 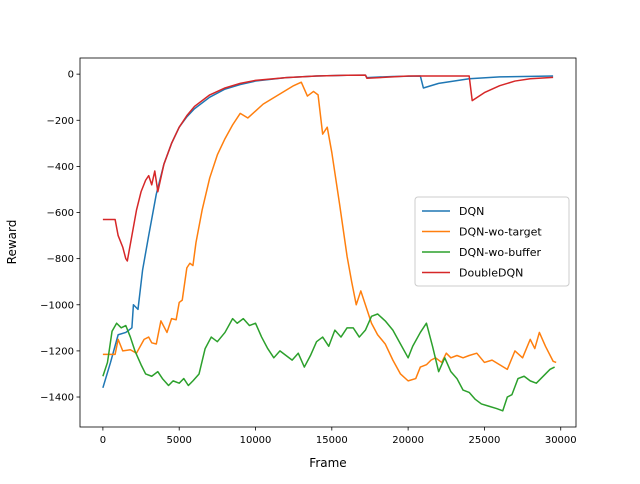 What do you see at coordinates (471, 211) in the screenshot?
I see `legend-label-dqn: DQN` at bounding box center [471, 211].